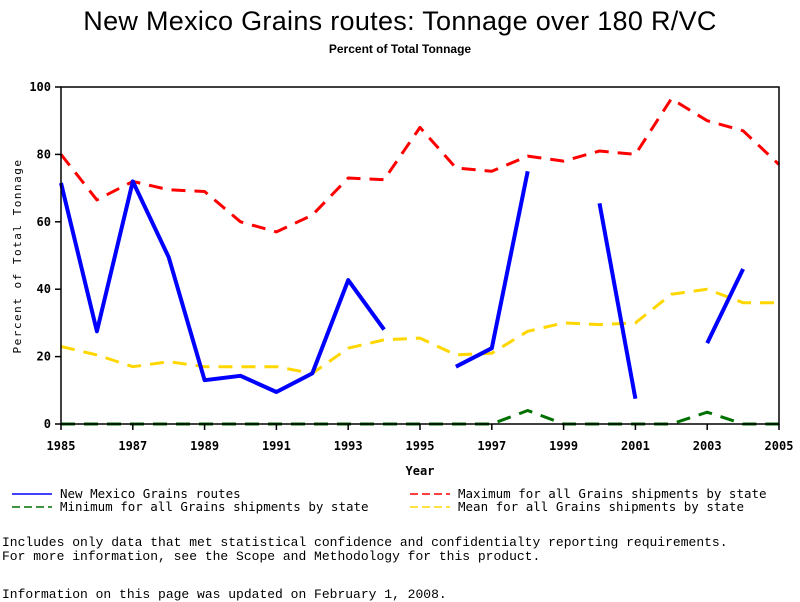 The width and height of the screenshot is (800, 602). I want to click on x-axis-title: Year, so click(420, 471).